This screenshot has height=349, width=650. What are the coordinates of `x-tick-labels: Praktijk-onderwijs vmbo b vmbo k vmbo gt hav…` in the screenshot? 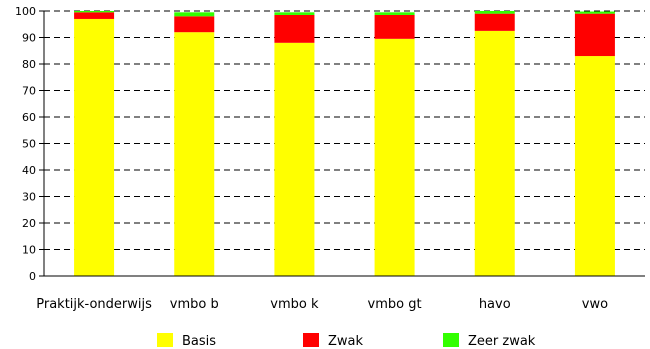 It's located at (322, 304).